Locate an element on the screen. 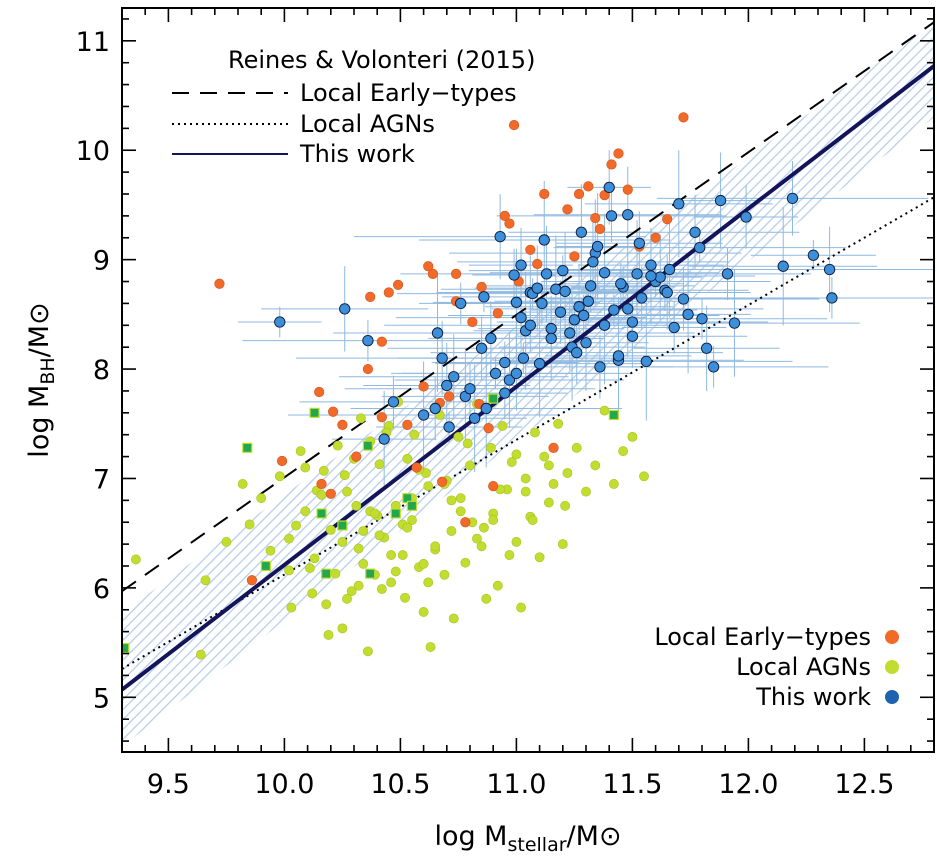 The width and height of the screenshot is (937, 859). y-tick-label: 7 is located at coordinates (101, 479).